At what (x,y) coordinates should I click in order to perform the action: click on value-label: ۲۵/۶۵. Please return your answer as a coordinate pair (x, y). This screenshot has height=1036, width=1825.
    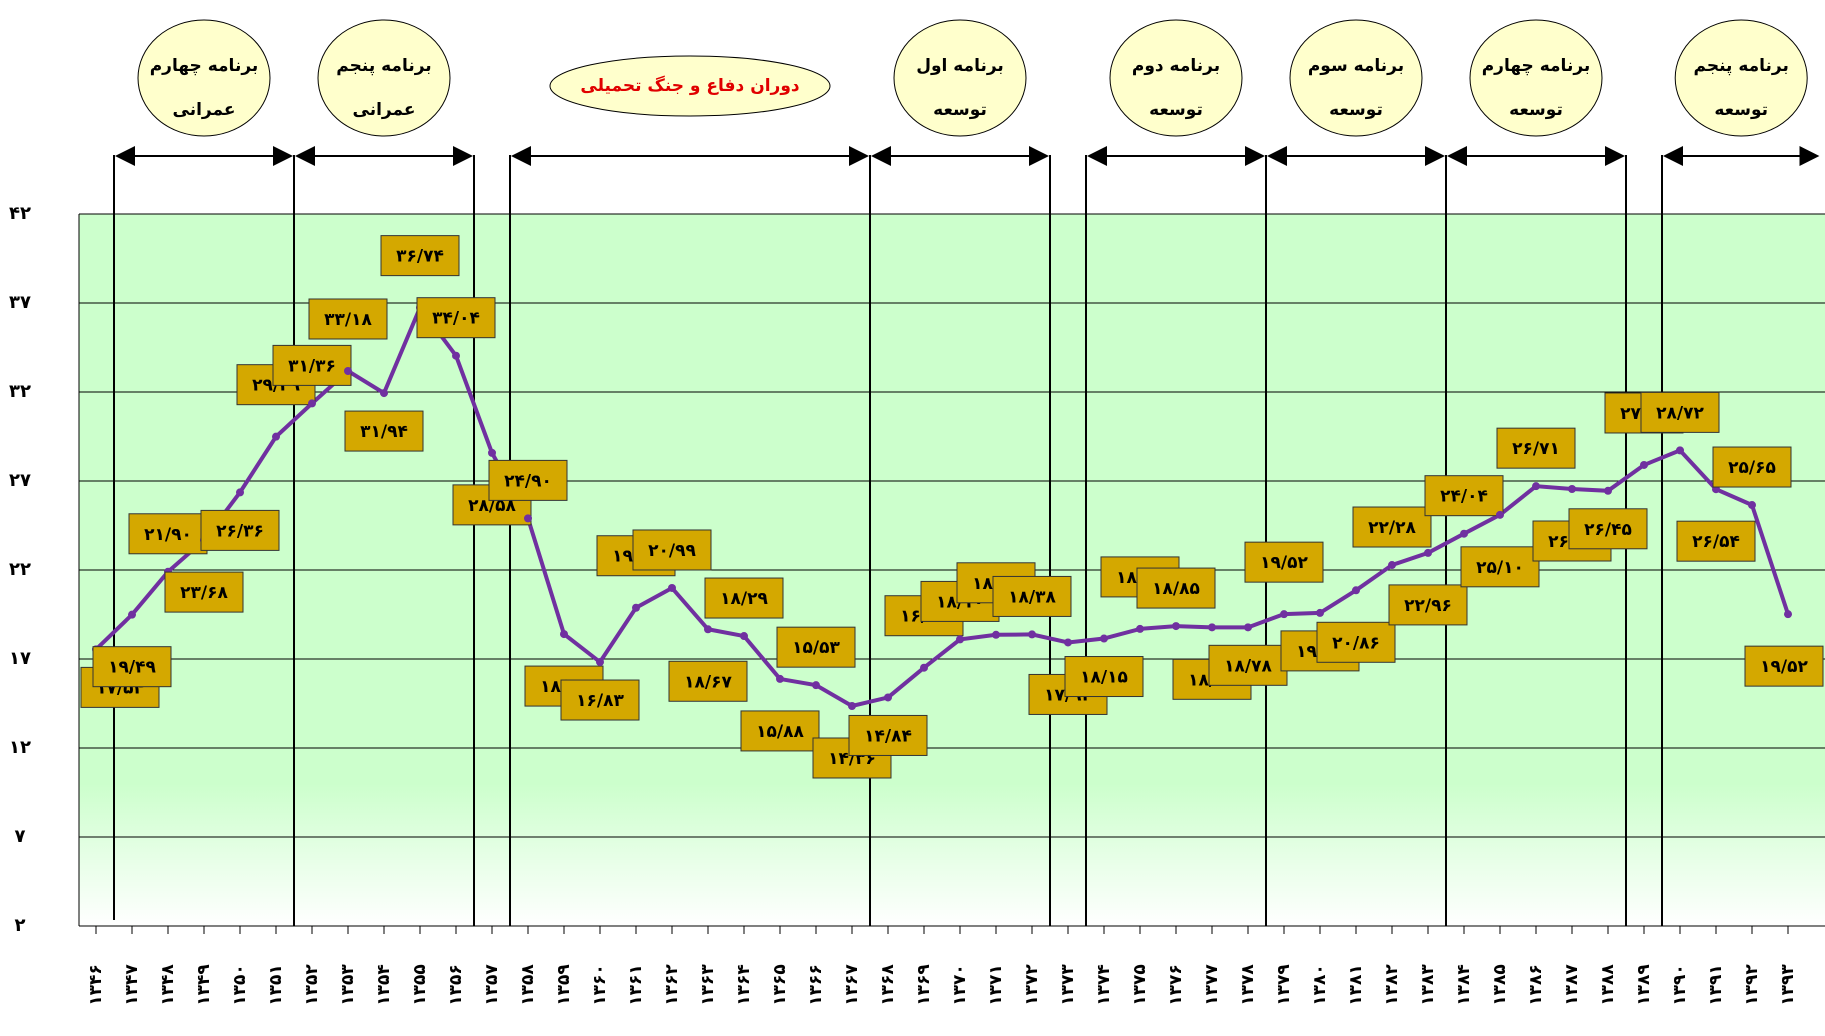
    Looking at the image, I should click on (1752, 468).